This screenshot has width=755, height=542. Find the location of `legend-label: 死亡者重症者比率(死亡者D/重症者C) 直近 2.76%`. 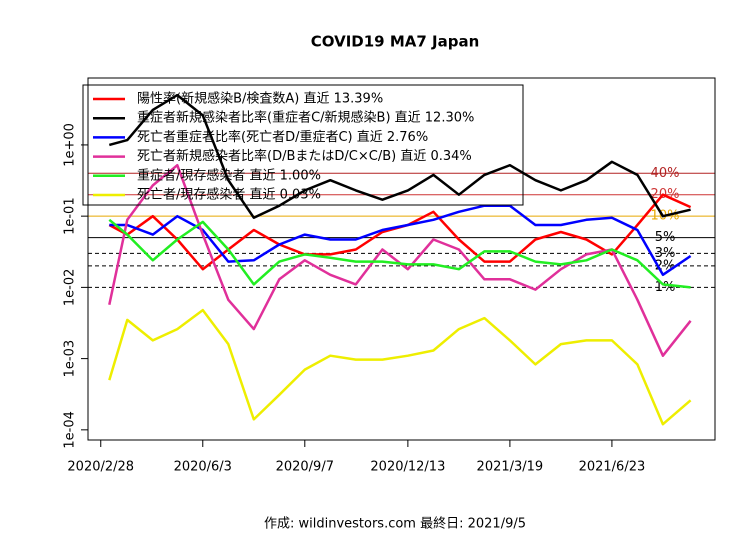

legend-label: 死亡者重症者比率(死亡者D/重症者C) 直近 2.76% is located at coordinates (282, 137).